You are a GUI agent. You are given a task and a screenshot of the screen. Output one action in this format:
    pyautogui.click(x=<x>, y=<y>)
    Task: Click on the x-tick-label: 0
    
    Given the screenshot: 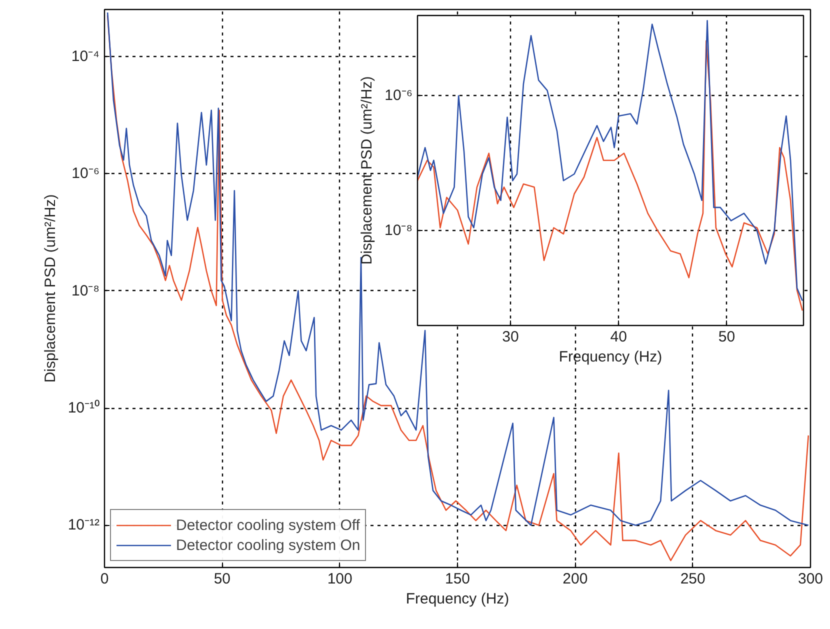 What is the action you would take?
    pyautogui.click(x=104, y=579)
    